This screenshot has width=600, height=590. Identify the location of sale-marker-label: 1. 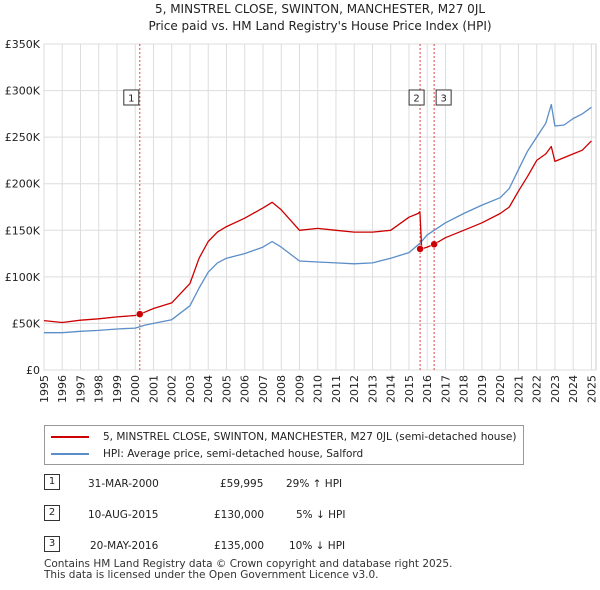
(131, 99).